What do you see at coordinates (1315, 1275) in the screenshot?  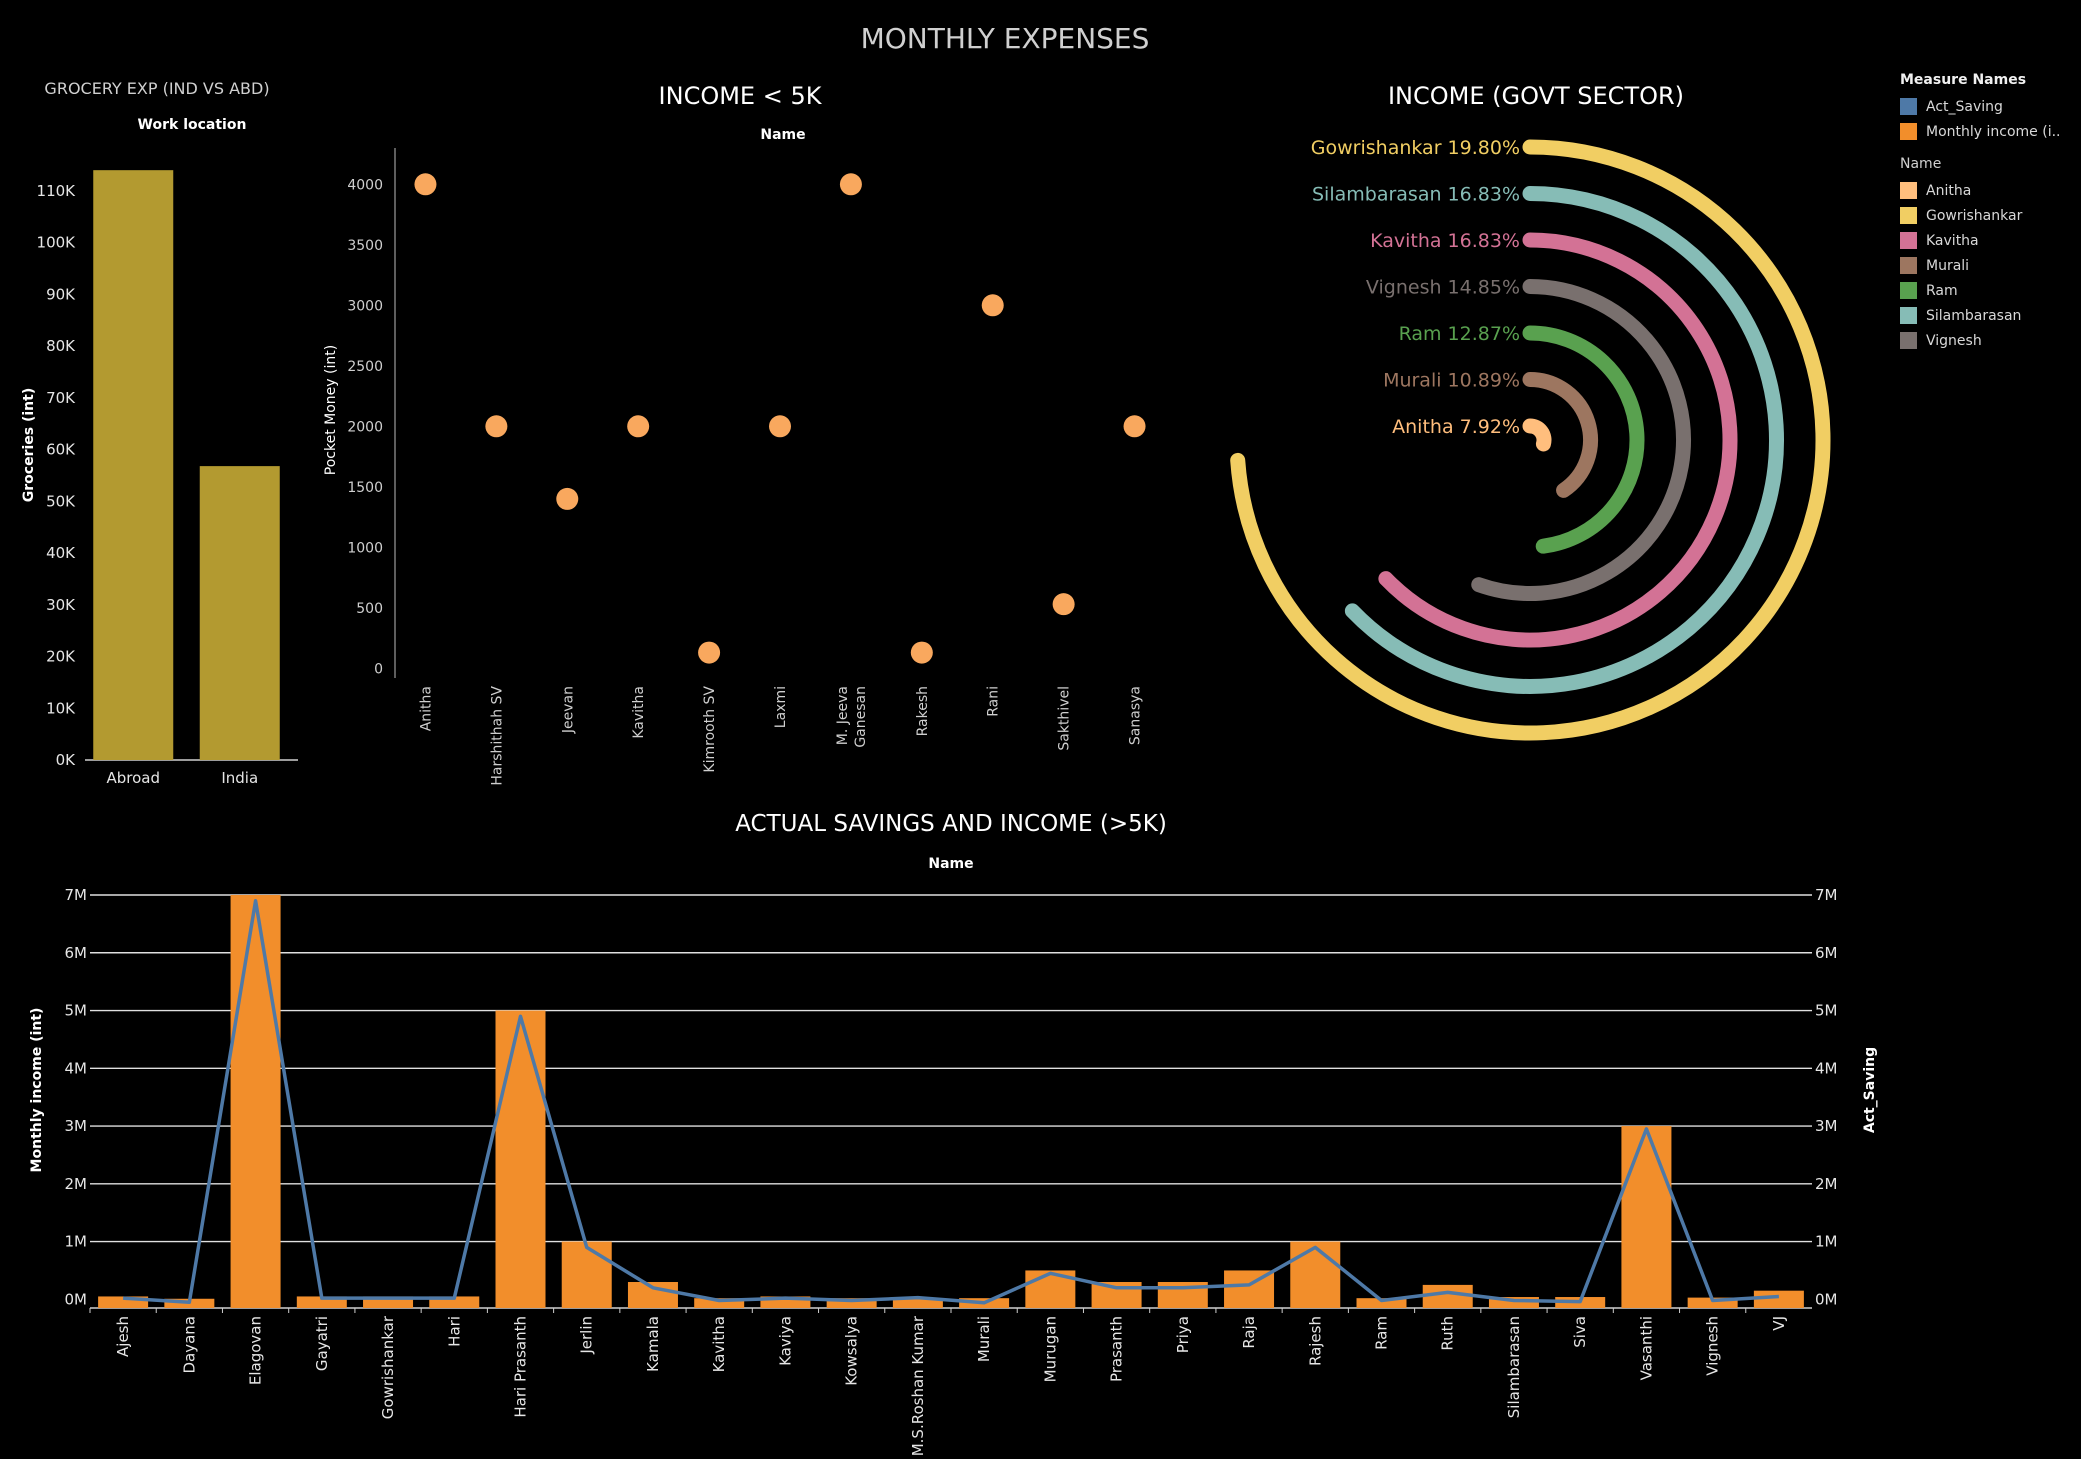 I see `combo-bar-rajesh` at bounding box center [1315, 1275].